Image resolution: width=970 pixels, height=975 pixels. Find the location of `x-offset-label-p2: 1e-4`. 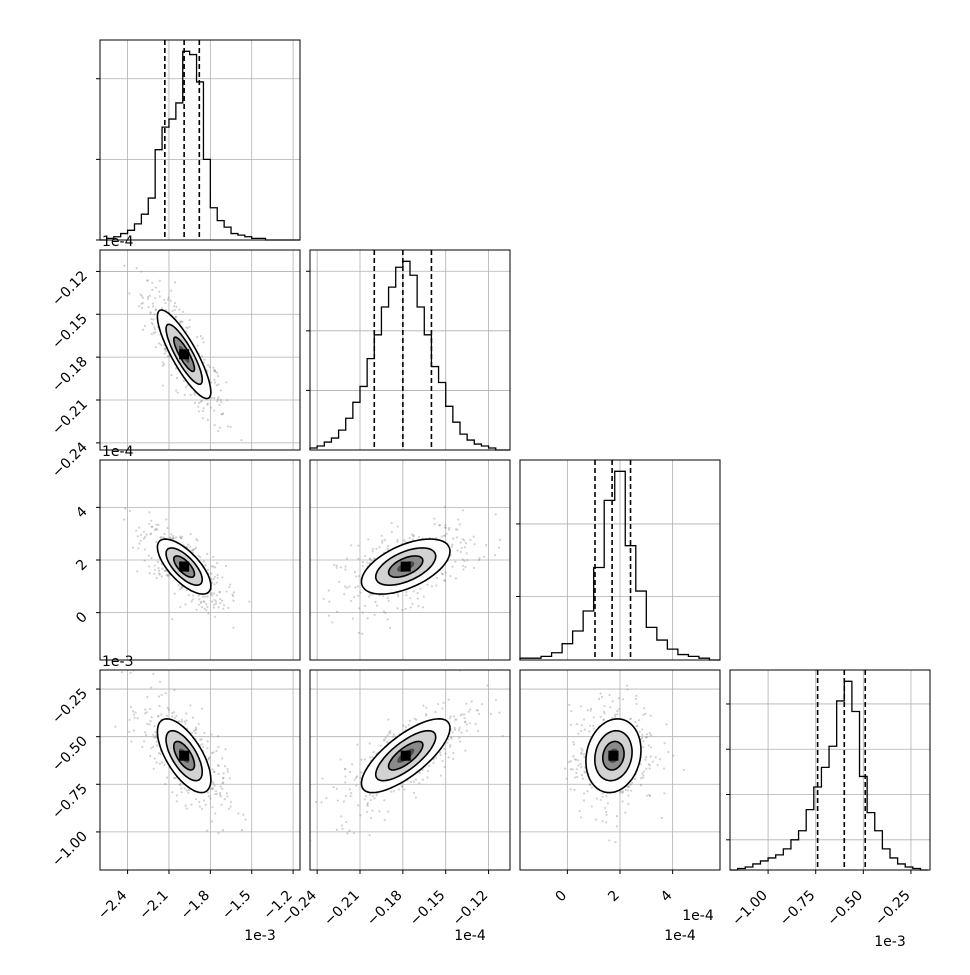

x-offset-label-p2: 1e-4 is located at coordinates (698, 916).